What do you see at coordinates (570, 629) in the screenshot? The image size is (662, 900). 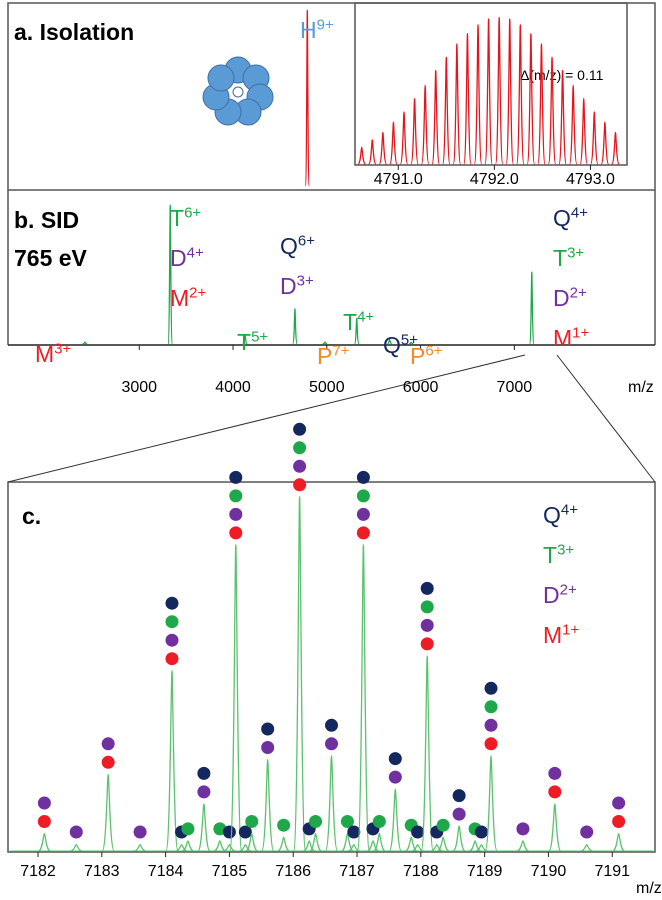 I see `ion-charge: 1+` at bounding box center [570, 629].